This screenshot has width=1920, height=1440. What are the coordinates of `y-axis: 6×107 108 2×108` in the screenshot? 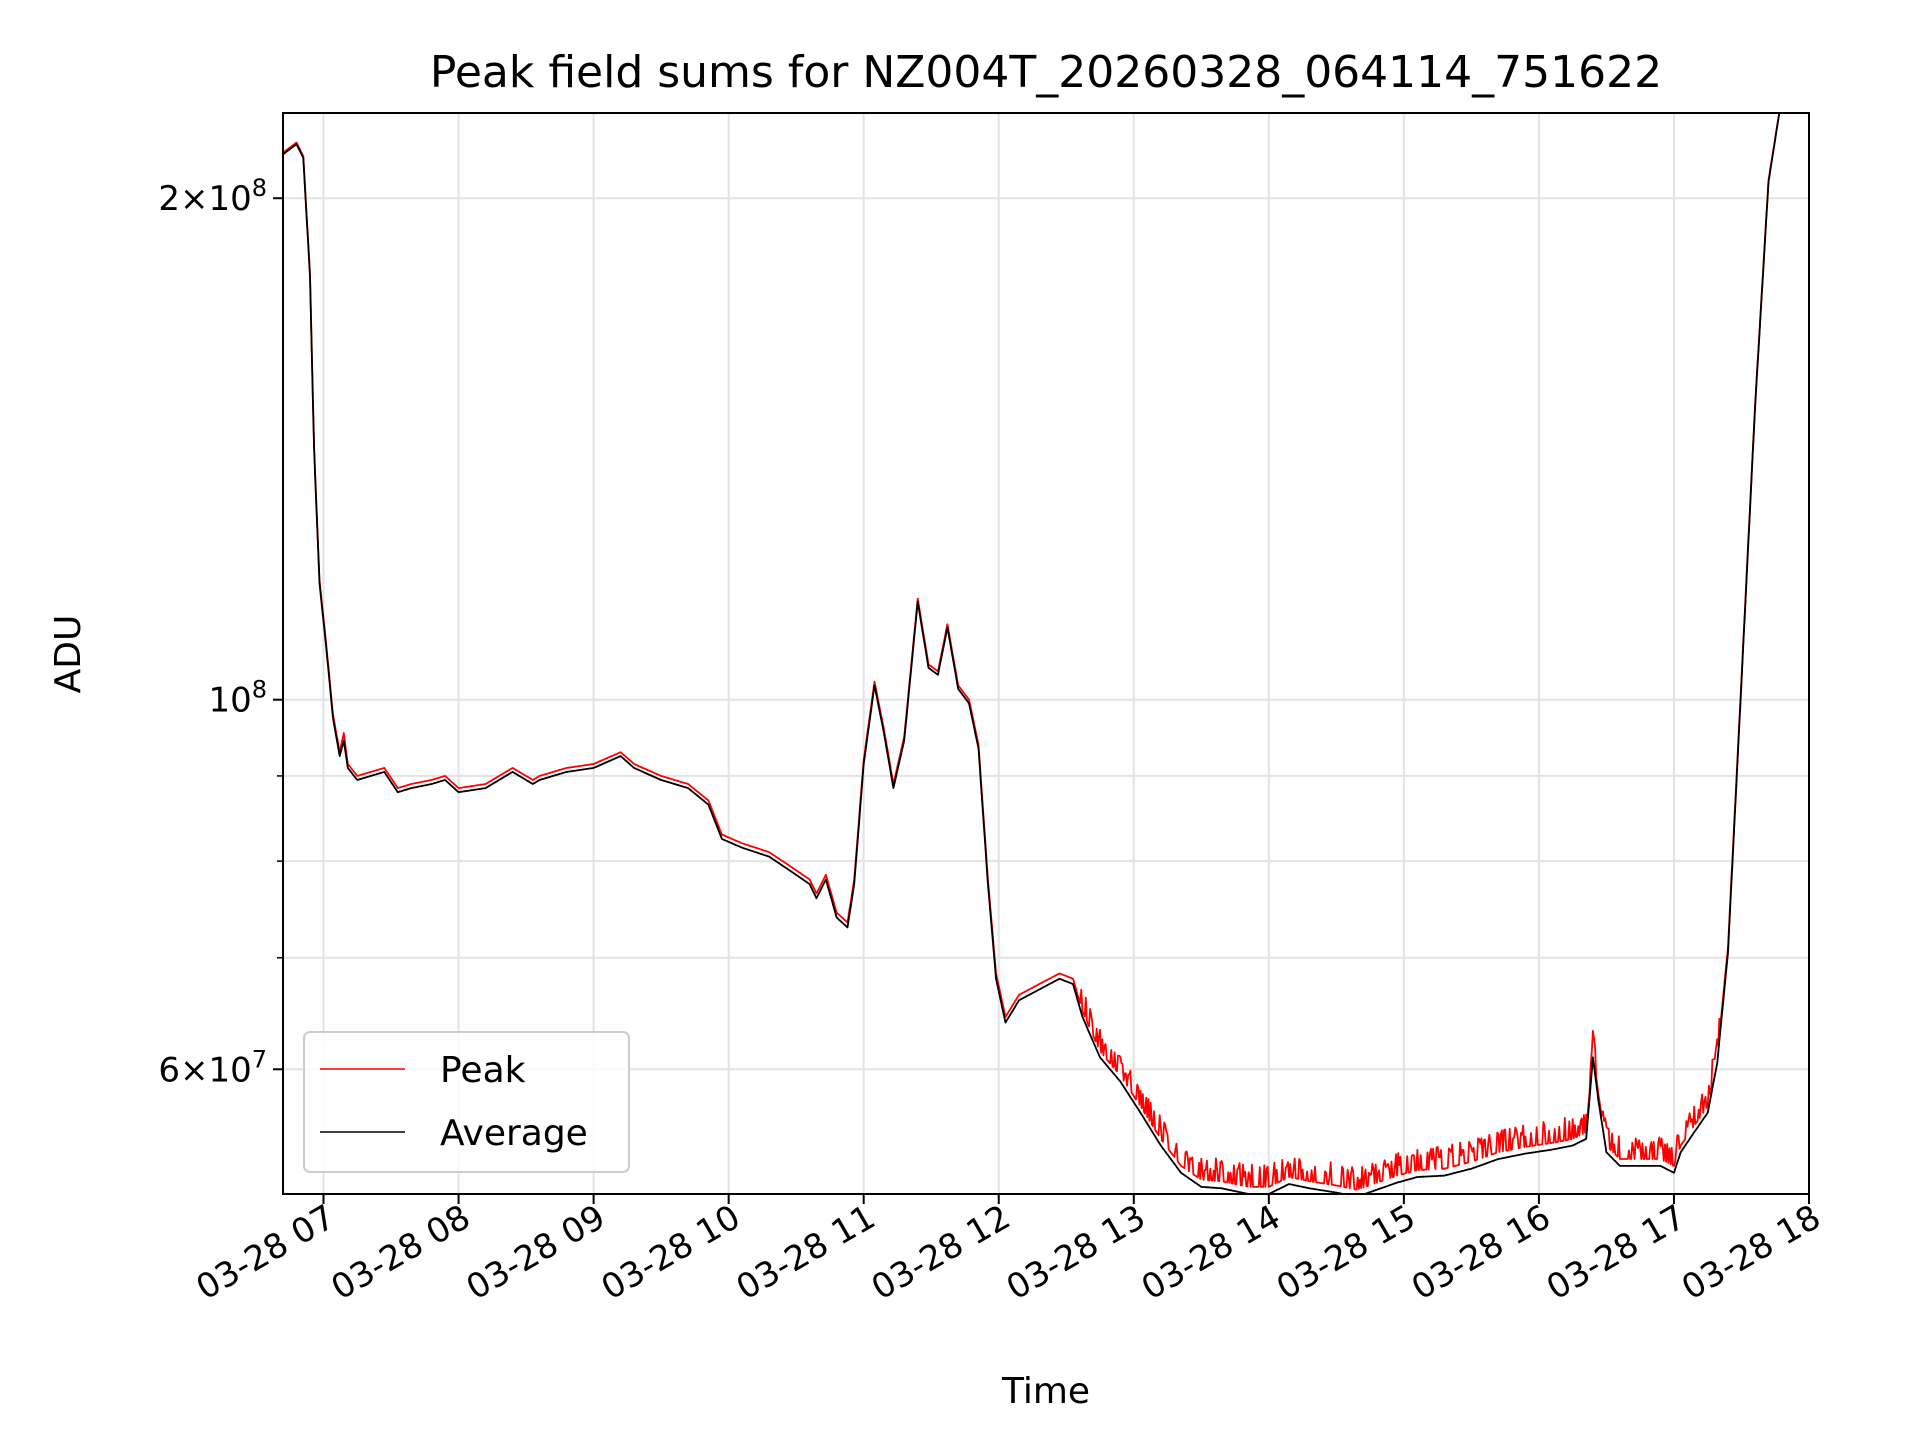 It's located at (220, 632).